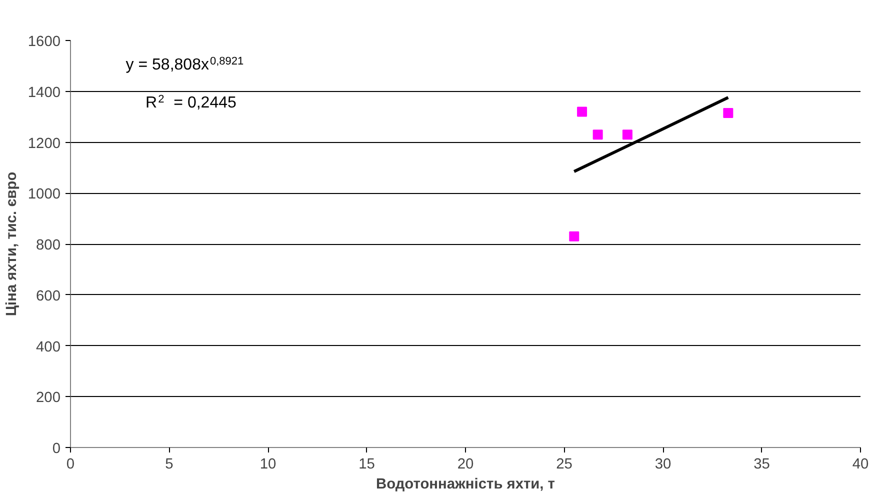 Image resolution: width=882 pixels, height=497 pixels. Describe the element at coordinates (268, 464) in the screenshot. I see `x-tick-label: 10` at that location.